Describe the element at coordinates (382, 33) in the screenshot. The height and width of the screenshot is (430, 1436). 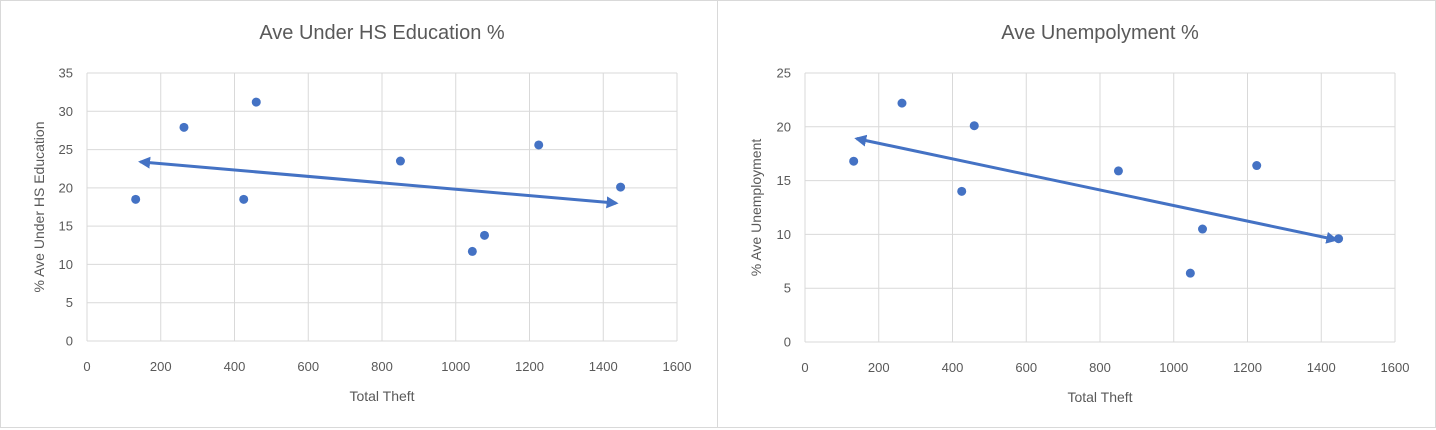
I see `chart-title: Ave Under HS Education %` at that location.